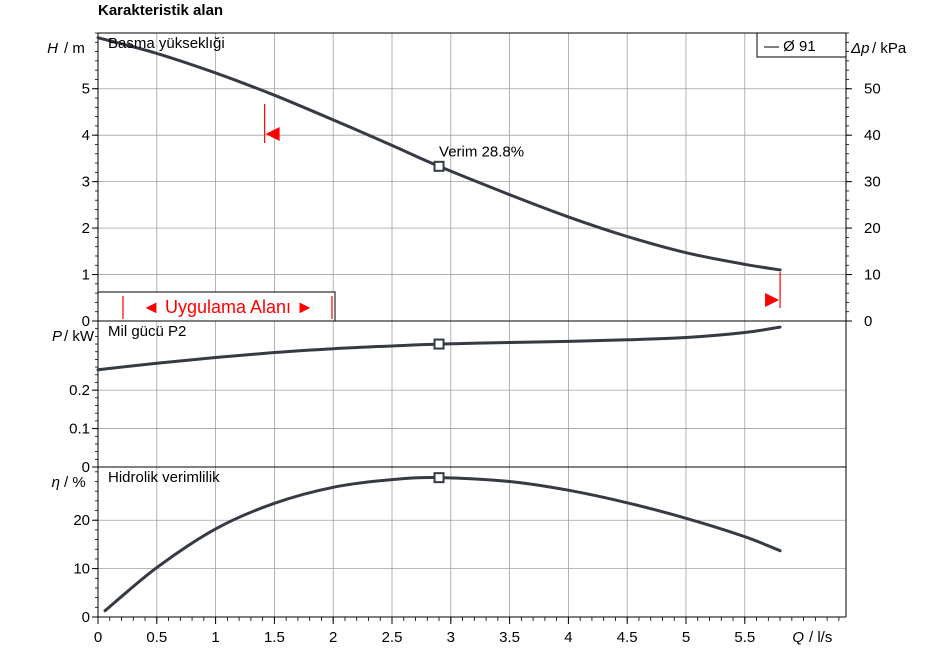 The width and height of the screenshot is (934, 659). Describe the element at coordinates (160, 10) in the screenshot. I see `chart-title: Karakteristik alan` at that location.